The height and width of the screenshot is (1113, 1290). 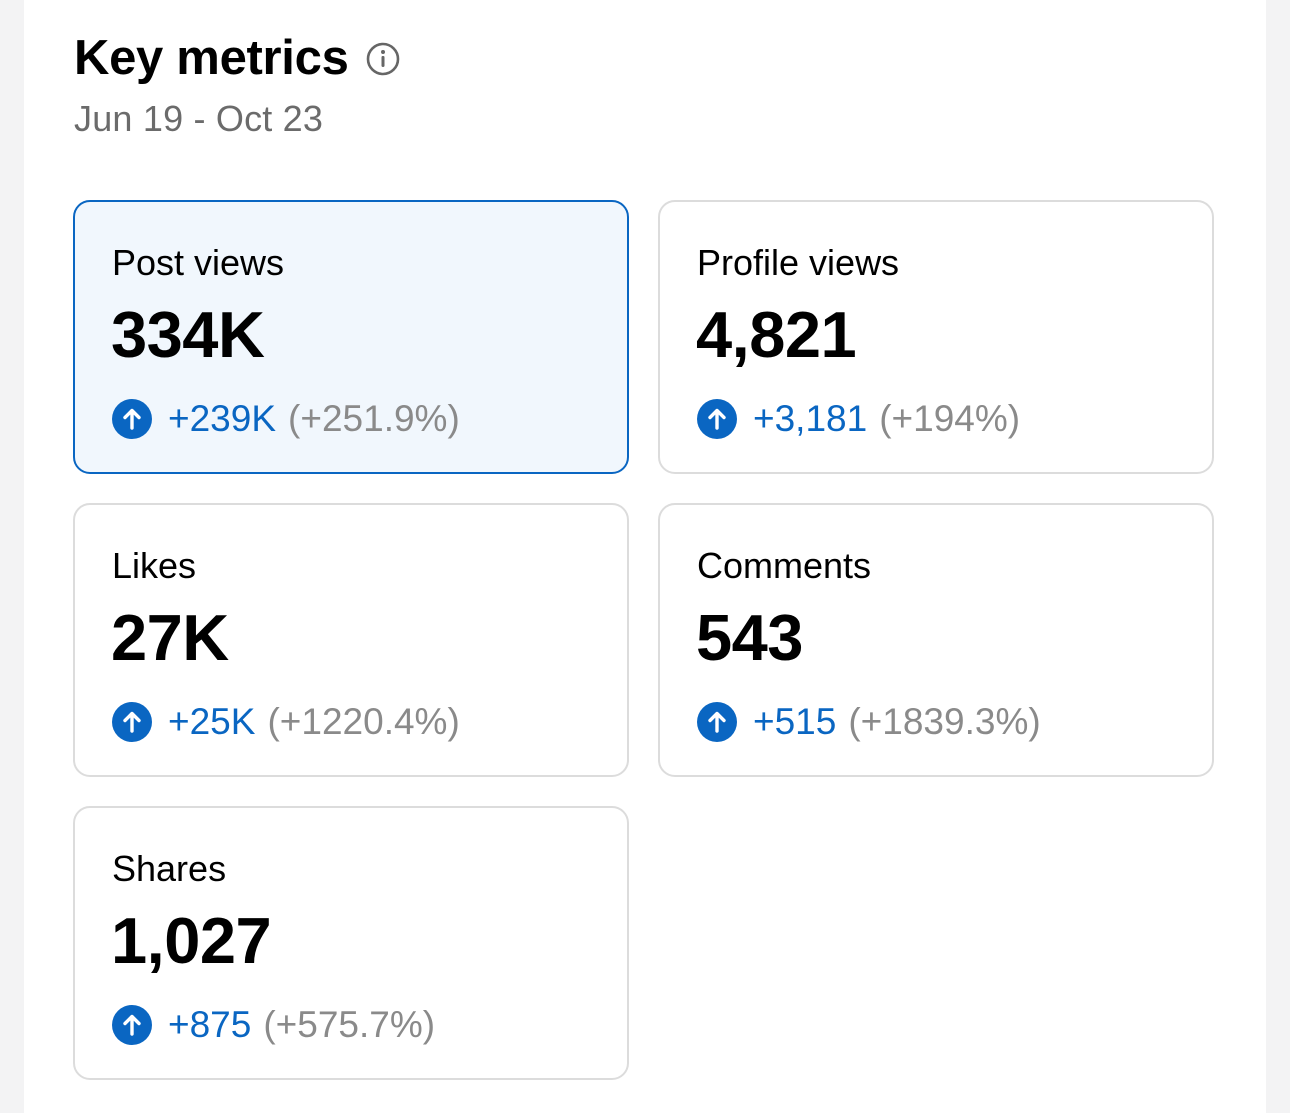 I want to click on metric-card-likes: Likes 27K +25K (+1220.4%), so click(x=351, y=640).